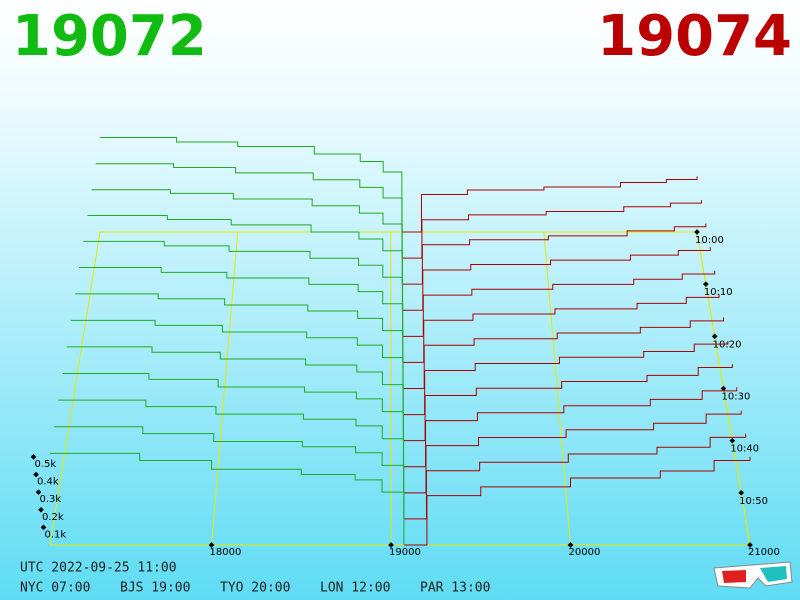 The image size is (800, 600). I want to click on 3d-glasses-button, so click(753, 575).